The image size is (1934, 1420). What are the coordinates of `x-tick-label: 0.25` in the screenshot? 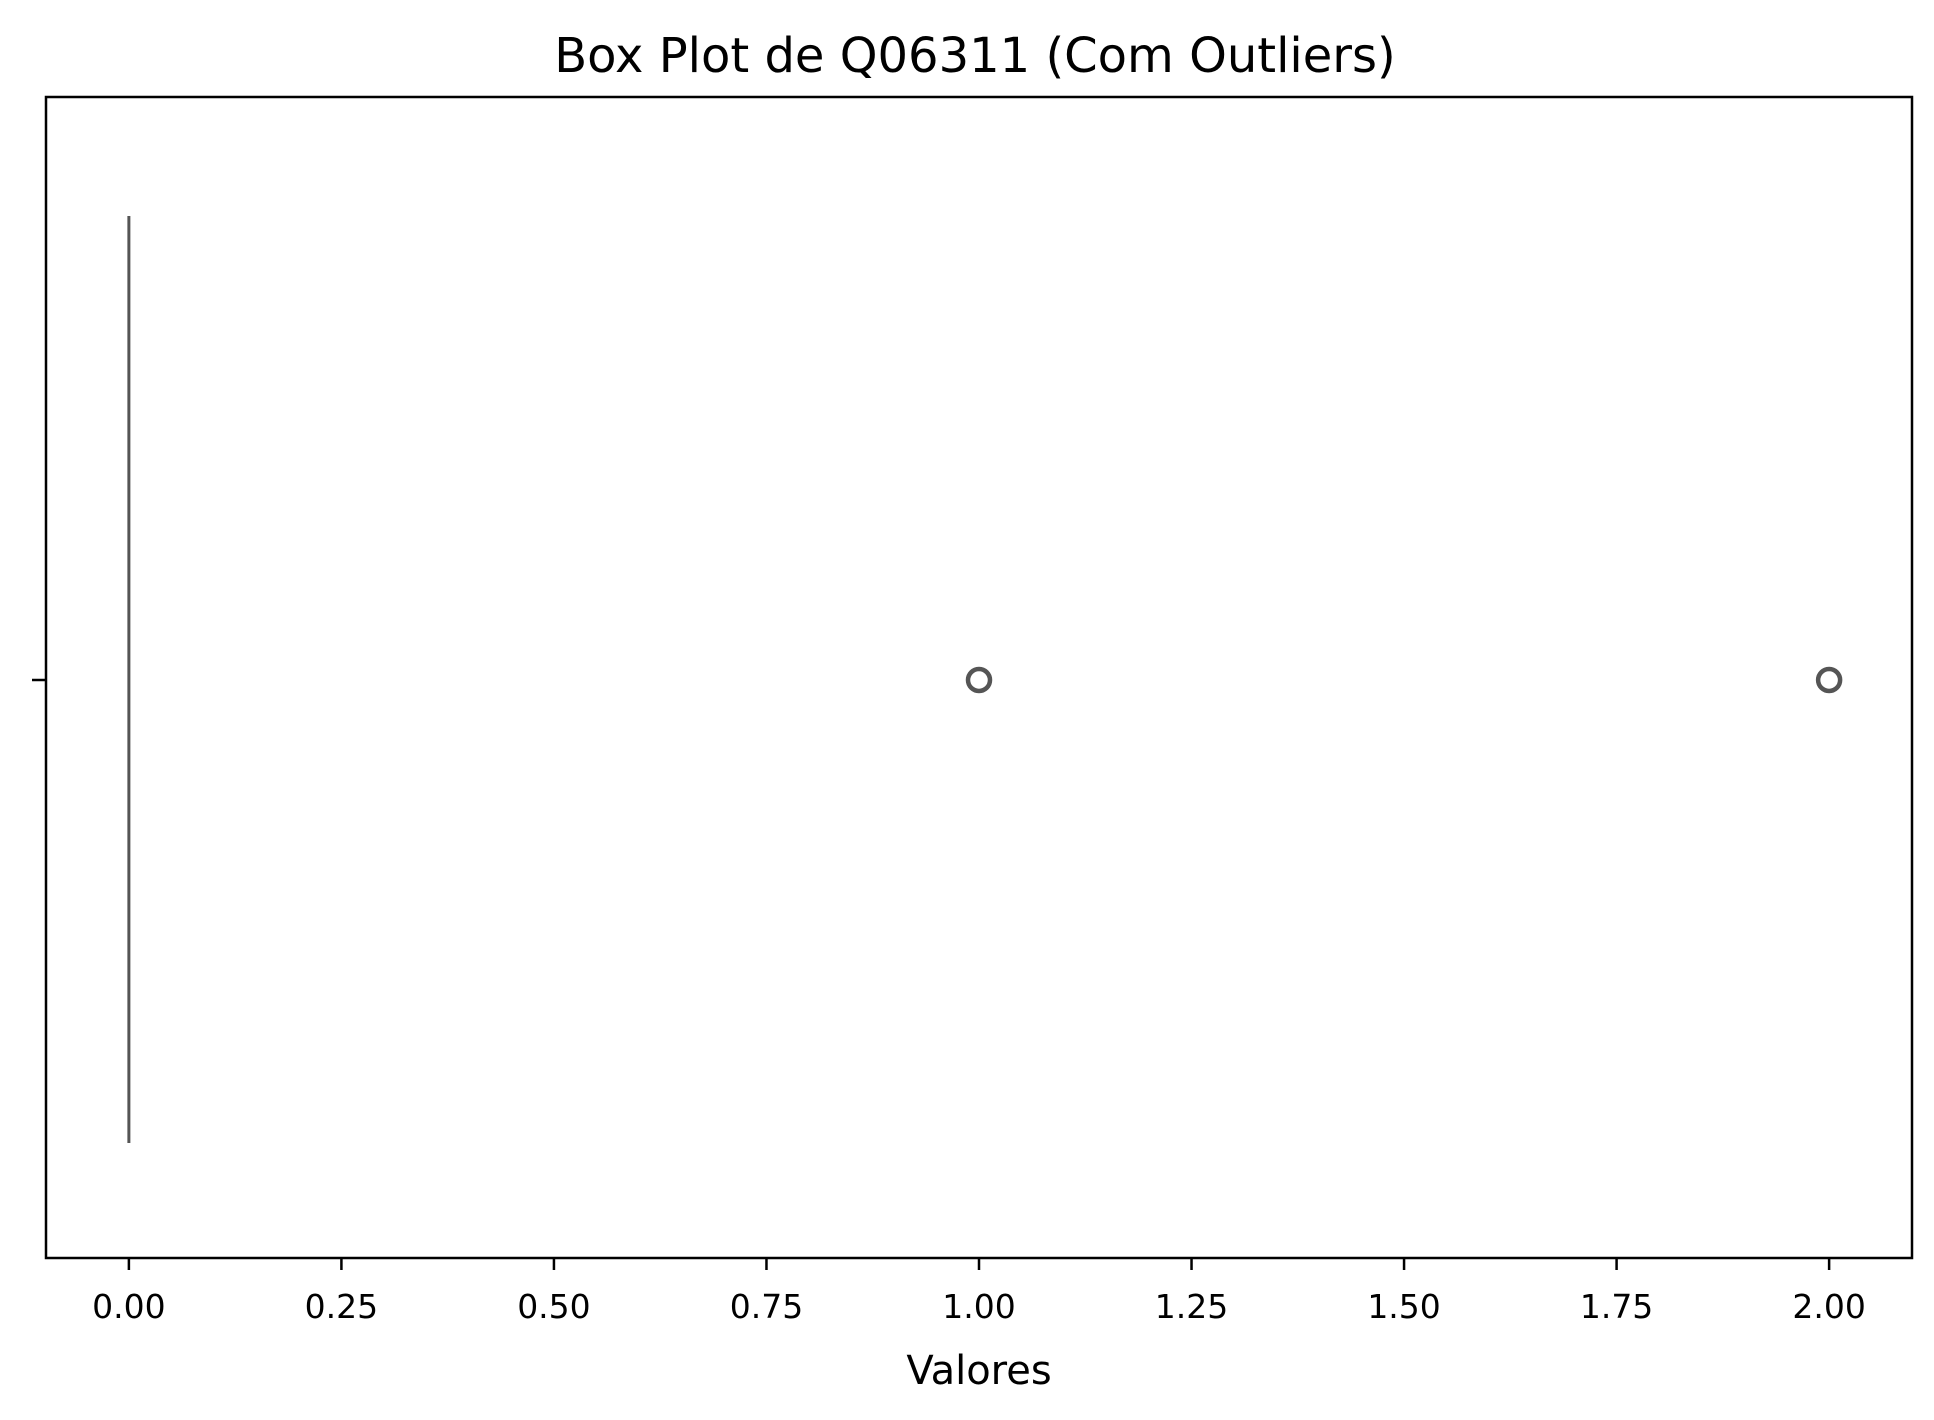 It's located at (341, 1306).